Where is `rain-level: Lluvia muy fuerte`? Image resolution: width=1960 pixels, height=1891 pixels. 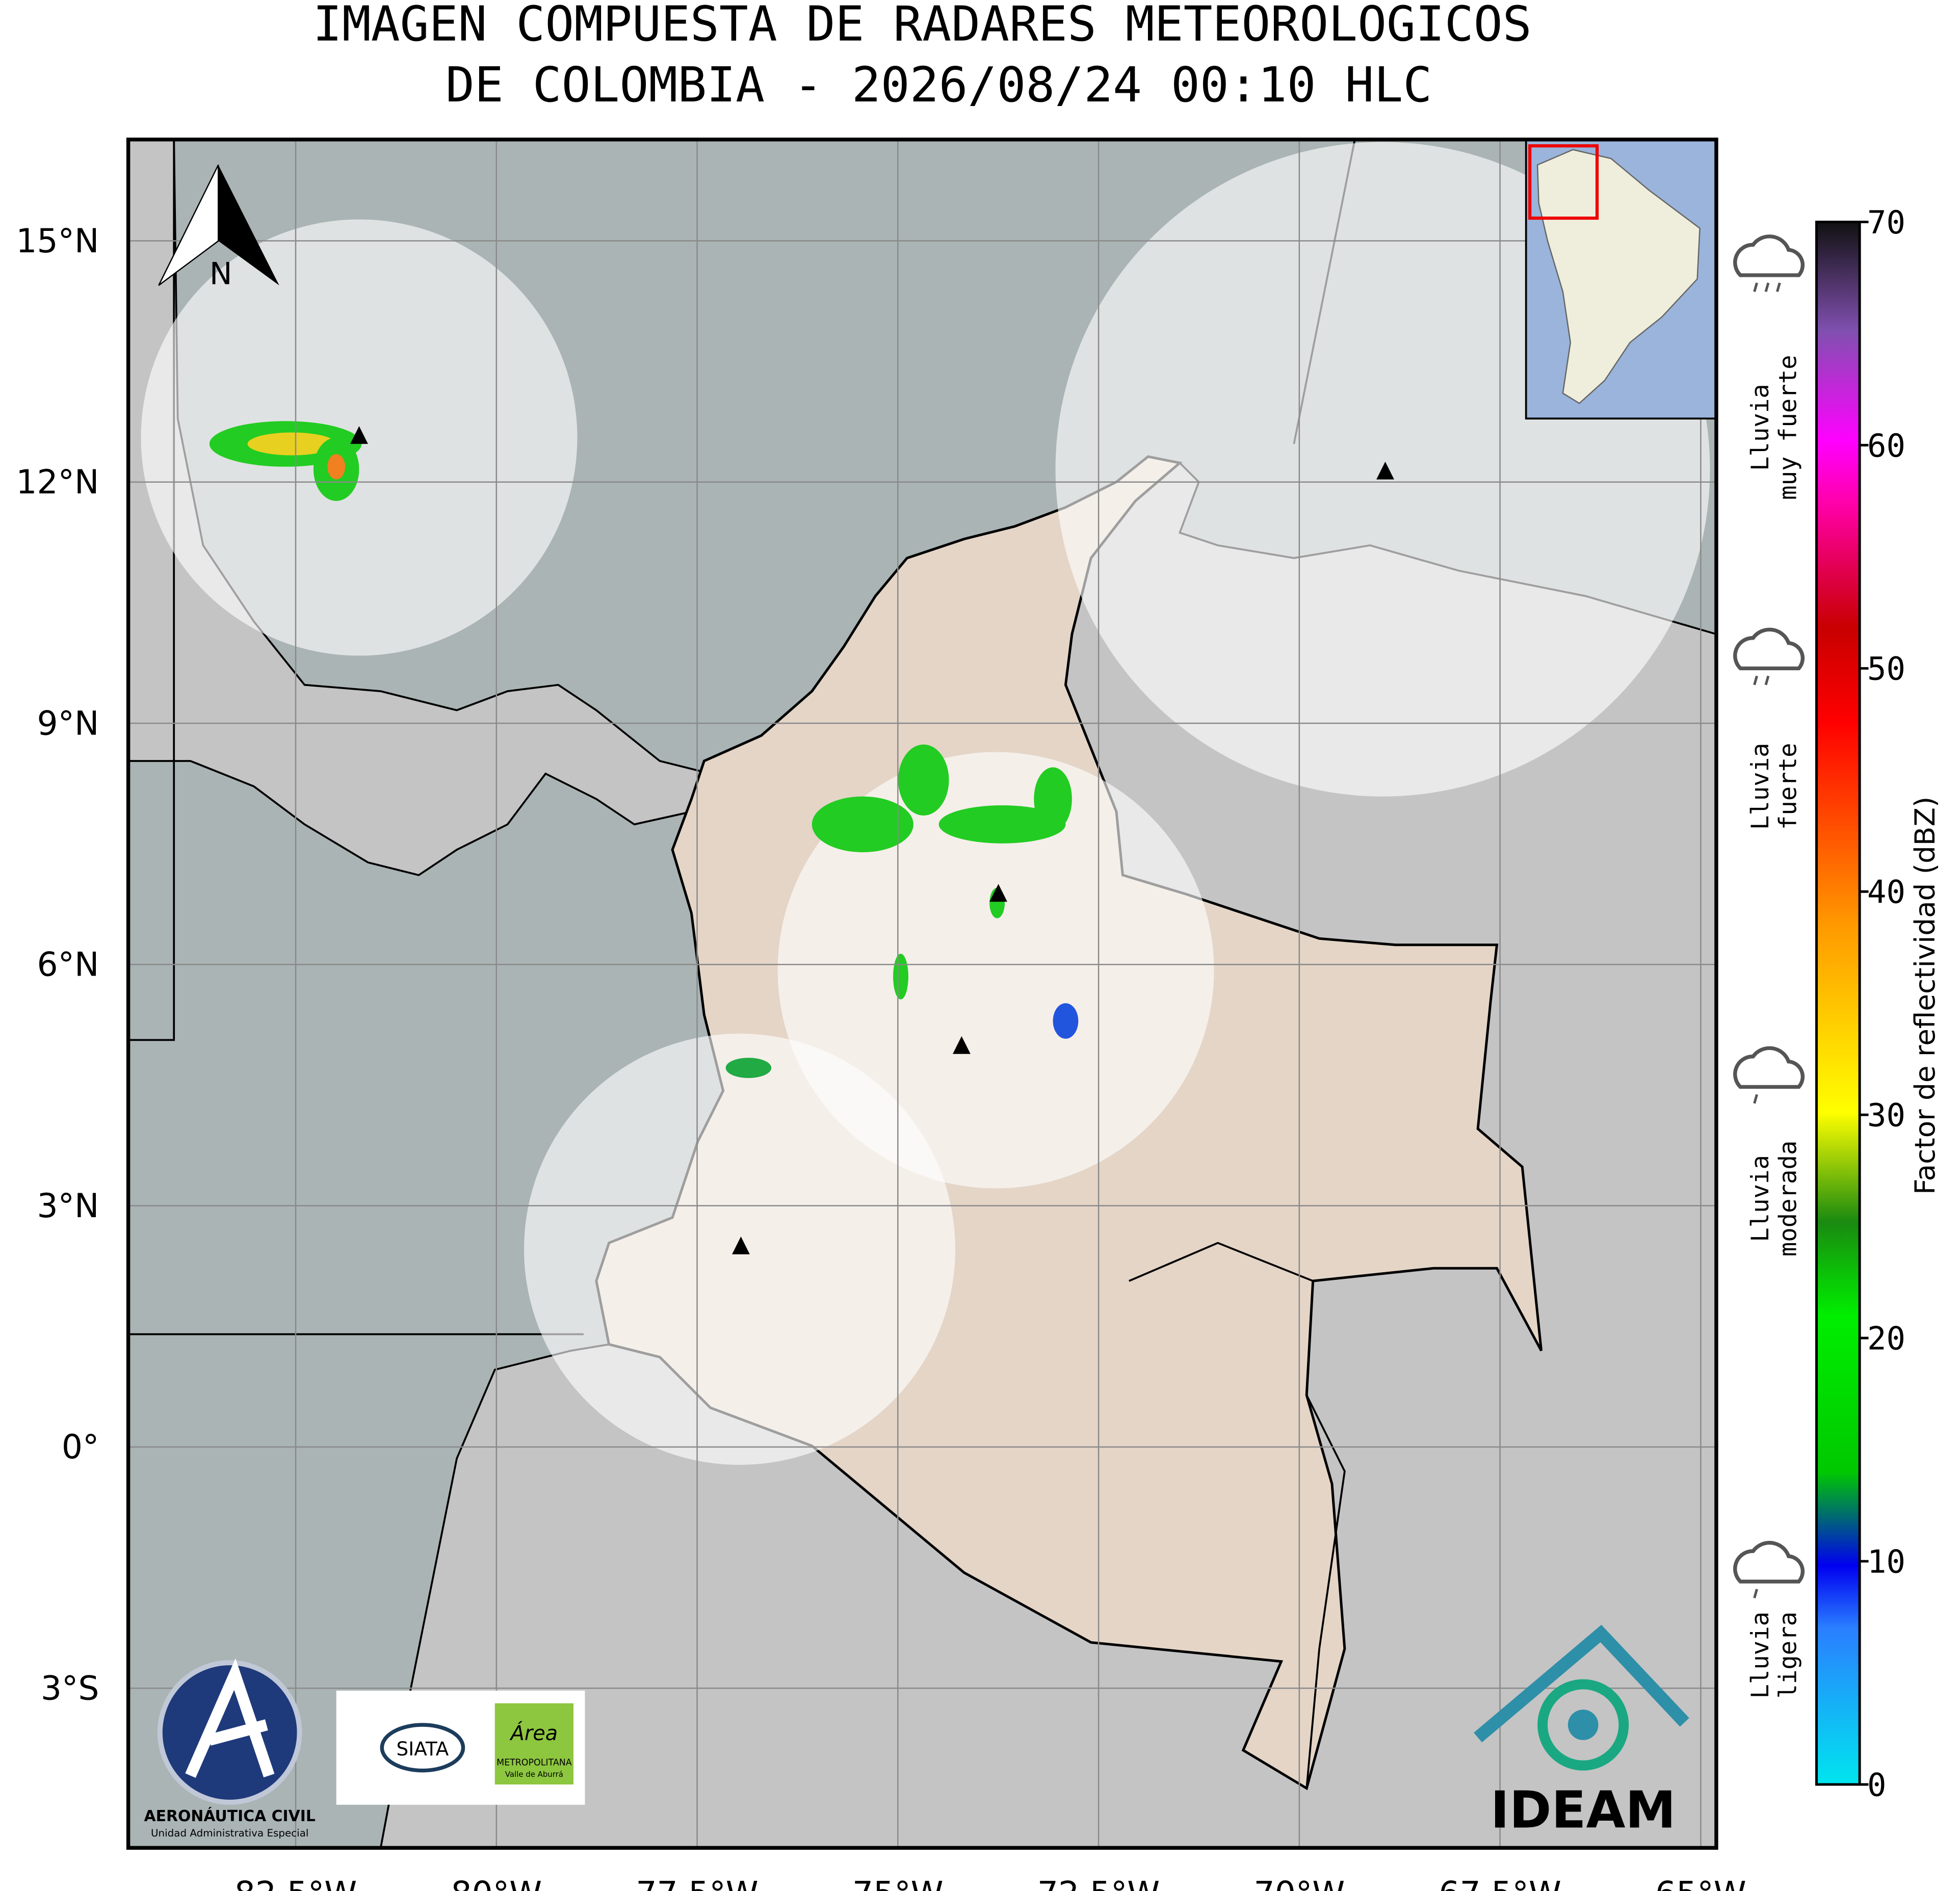
rain-level: Lluvia muy fuerte is located at coordinates (1774, 427).